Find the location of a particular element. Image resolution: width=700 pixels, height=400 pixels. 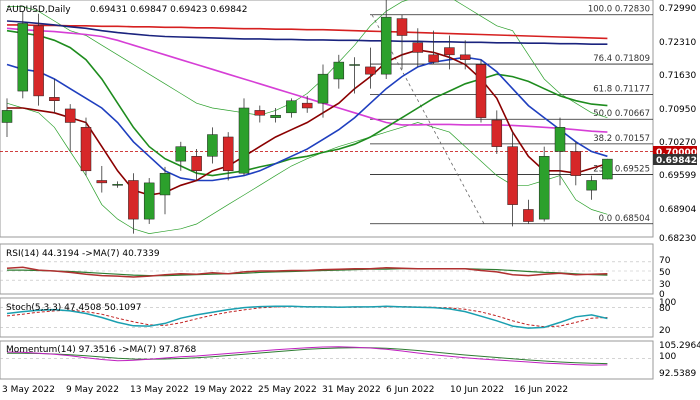

momentum-tick: 100 is located at coordinates (667, 357).